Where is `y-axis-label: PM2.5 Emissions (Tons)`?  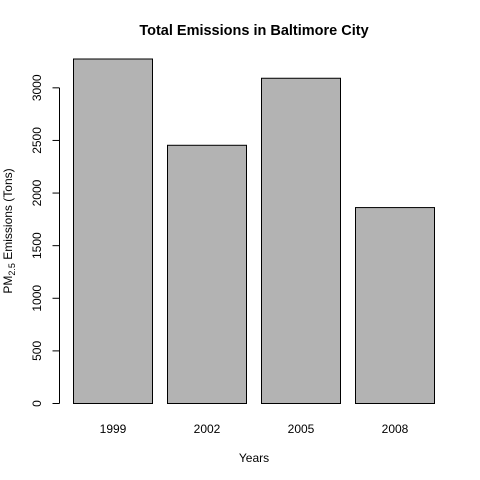 y-axis-label: PM2.5 Emissions (Tons) is located at coordinates (9, 230).